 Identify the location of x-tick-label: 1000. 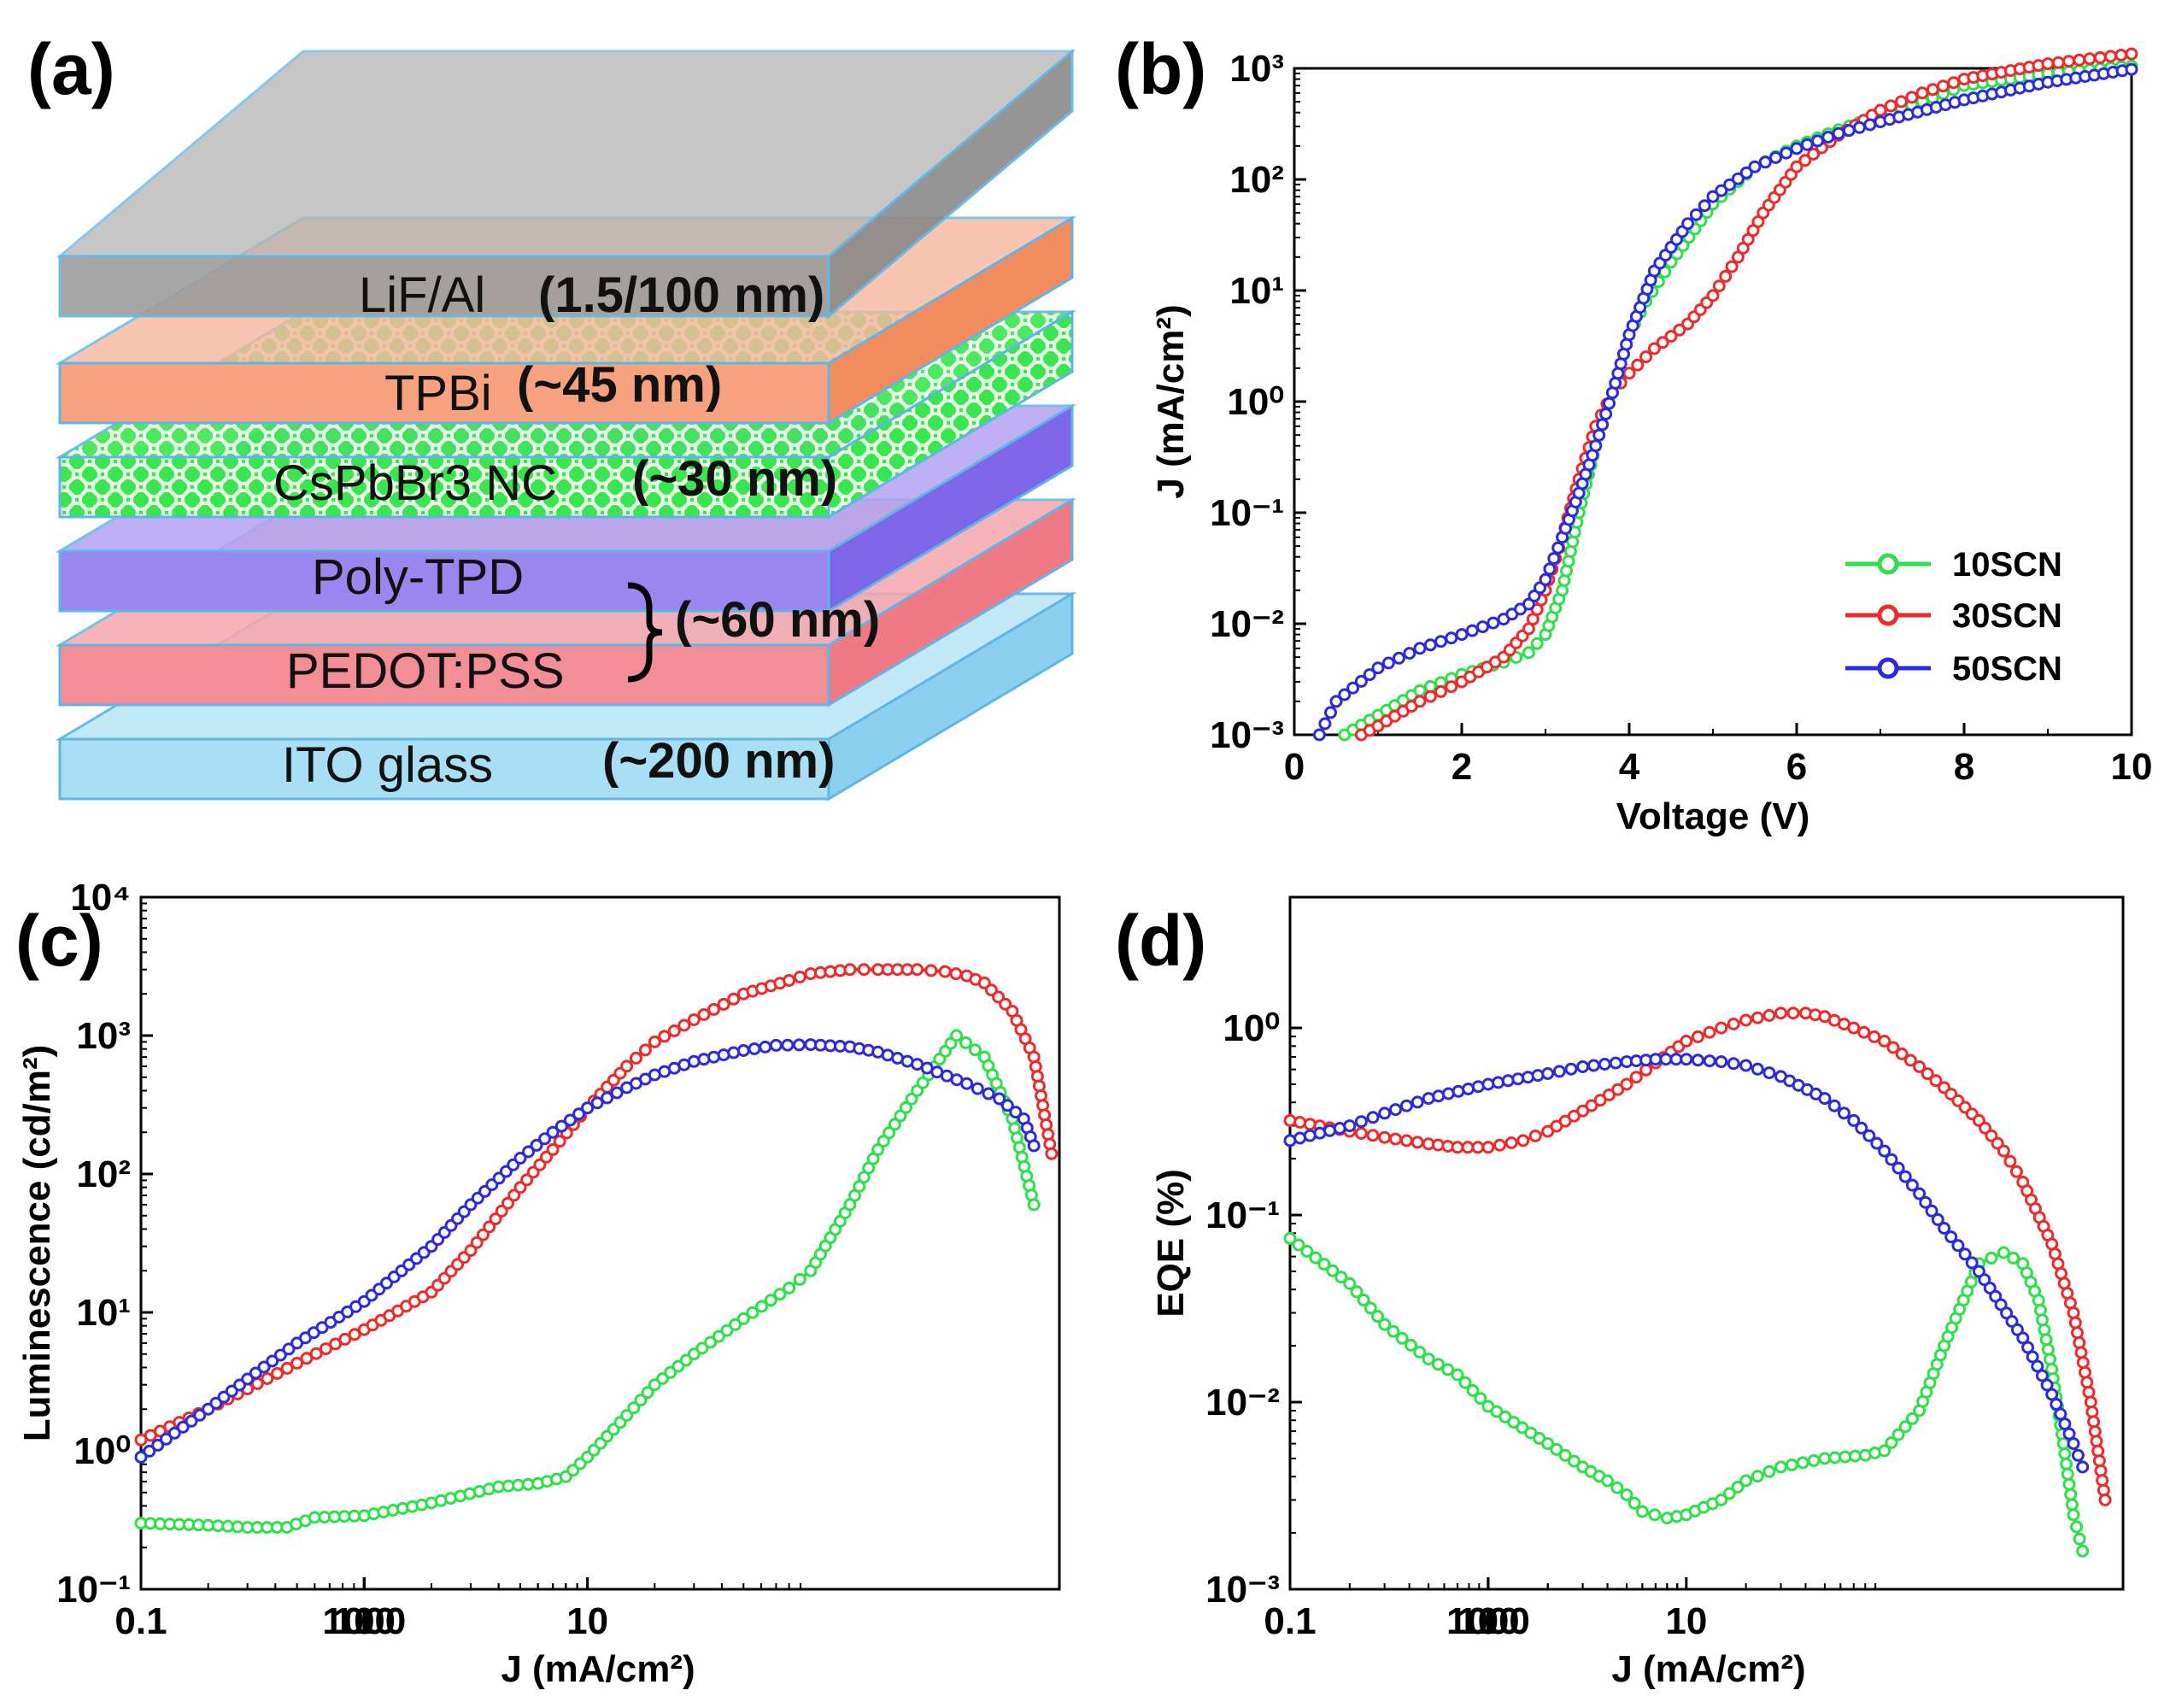
(364, 1621).